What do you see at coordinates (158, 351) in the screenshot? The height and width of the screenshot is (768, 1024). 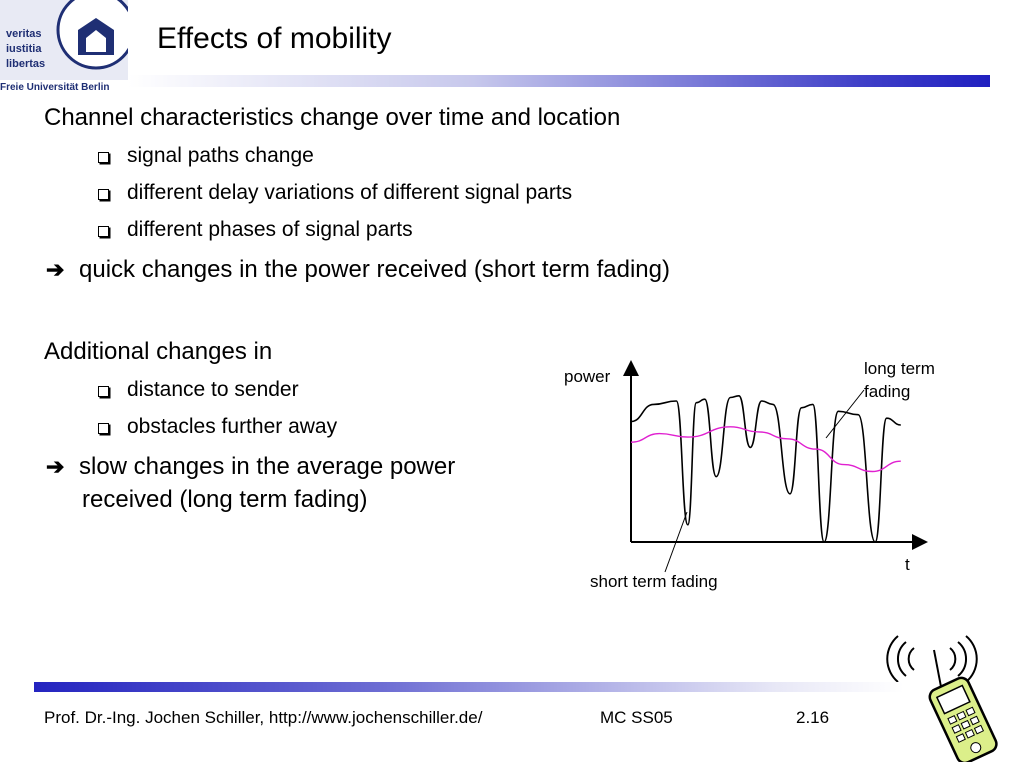 I see `section2-heading: Additional changes in` at bounding box center [158, 351].